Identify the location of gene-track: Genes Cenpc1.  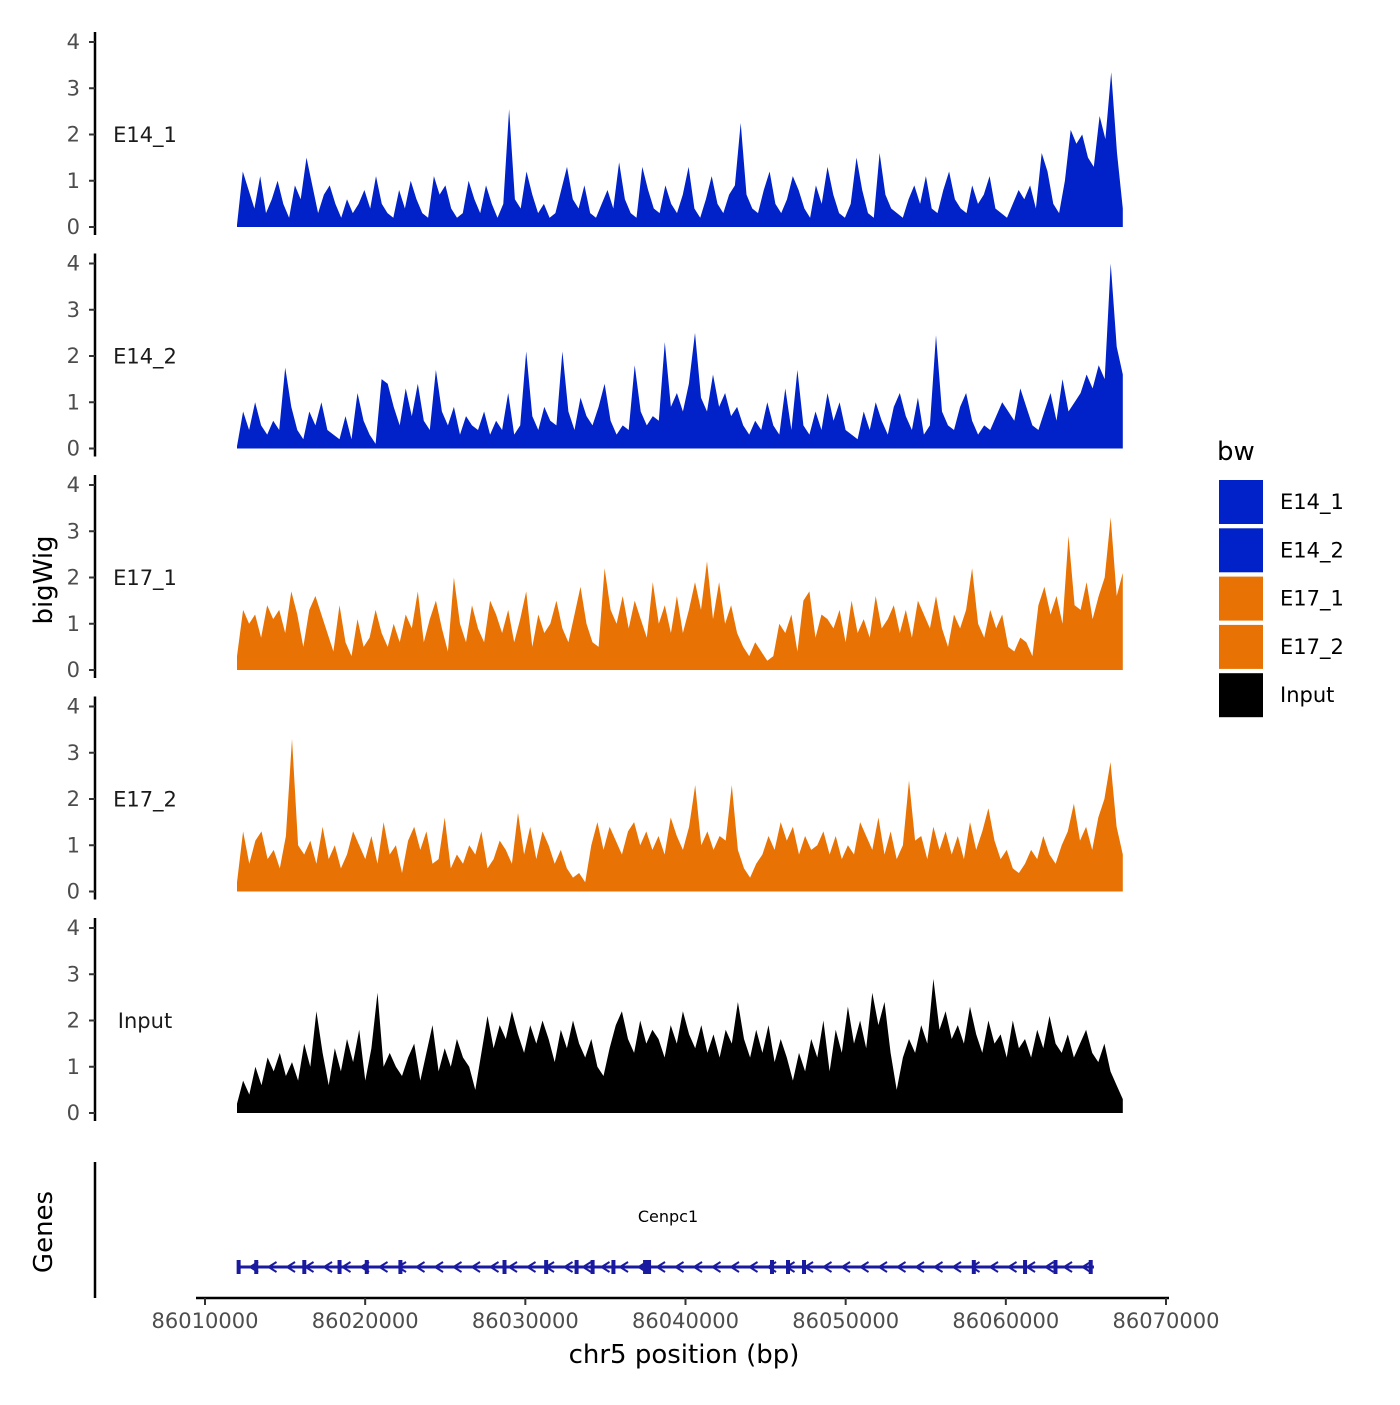
(561, 1230).